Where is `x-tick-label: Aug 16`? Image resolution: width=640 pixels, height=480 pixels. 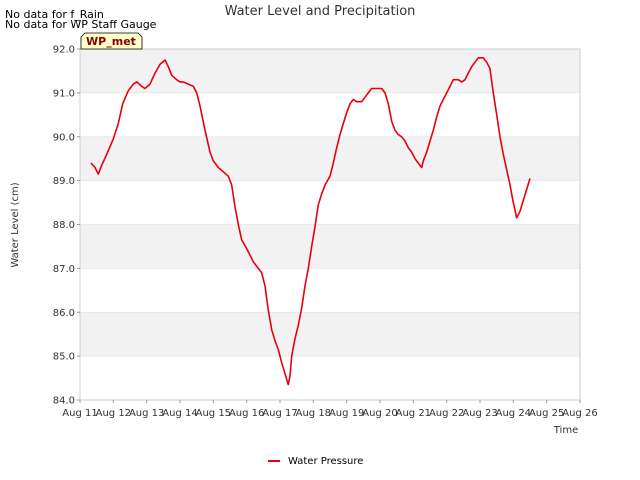 x-tick-label: Aug 16 is located at coordinates (246, 413).